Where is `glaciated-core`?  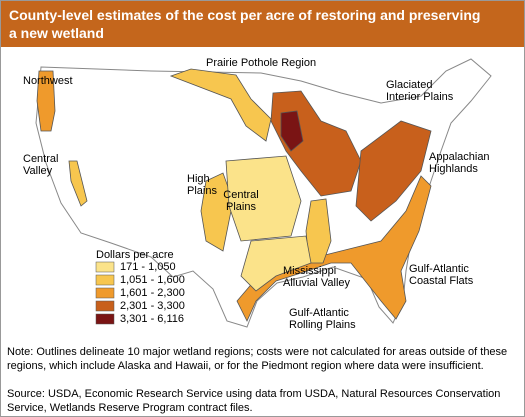
glaciated-core is located at coordinates (292, 131).